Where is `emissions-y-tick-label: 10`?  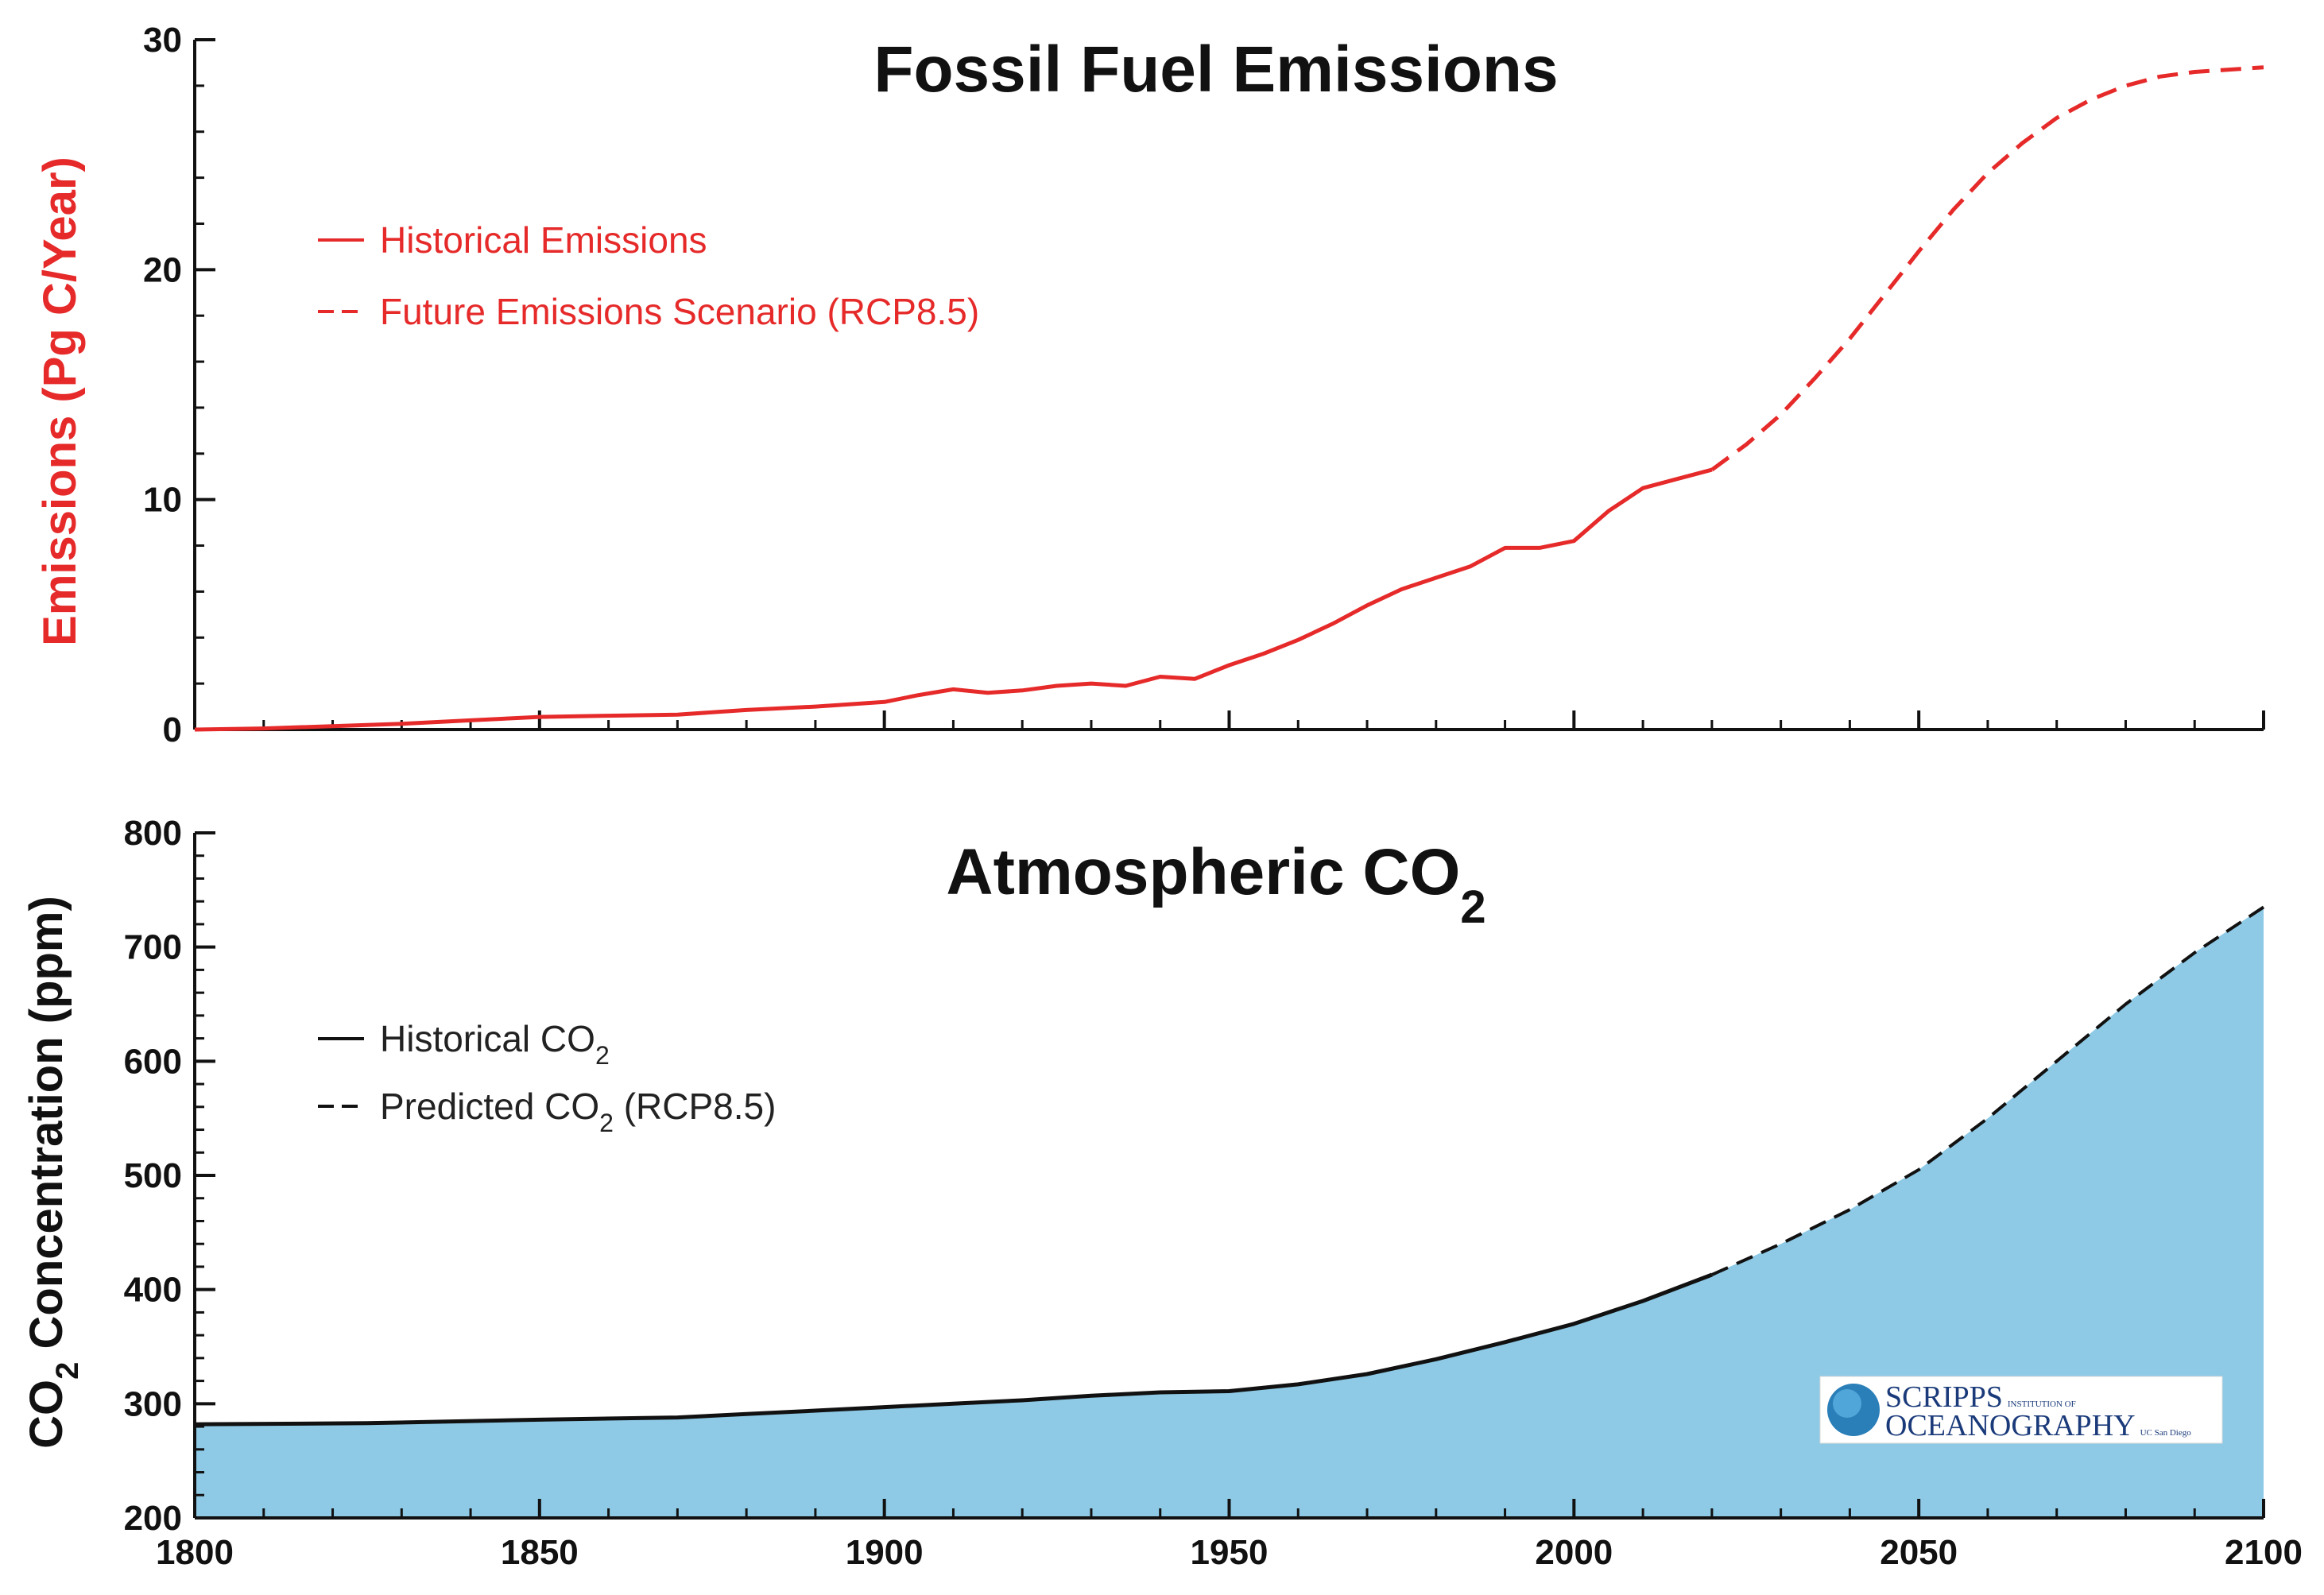
emissions-y-tick-label: 10 is located at coordinates (162, 500).